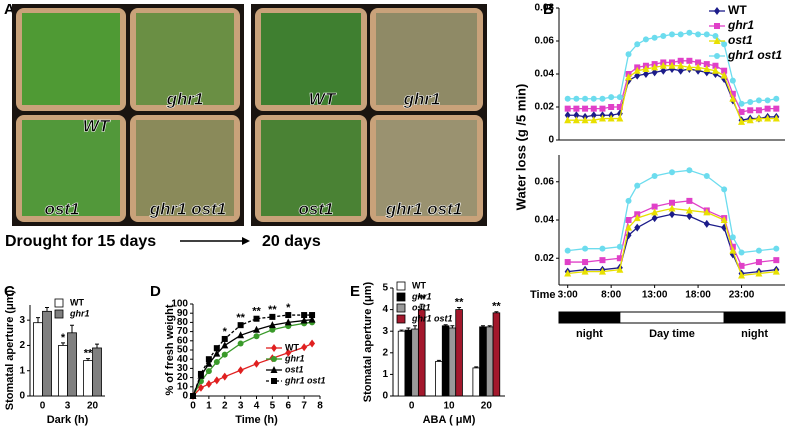 This screenshot has width=797, height=426. What do you see at coordinates (355, 291) in the screenshot?
I see `panel-letter: E` at bounding box center [355, 291].